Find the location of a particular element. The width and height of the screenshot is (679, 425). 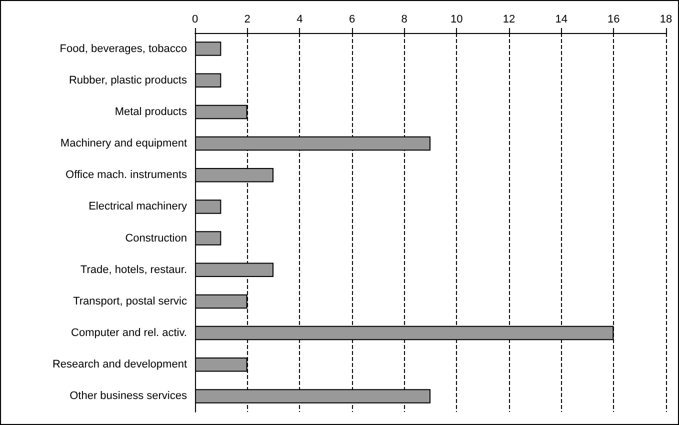

y-tick-label: Electrical machinery is located at coordinates (138, 206).